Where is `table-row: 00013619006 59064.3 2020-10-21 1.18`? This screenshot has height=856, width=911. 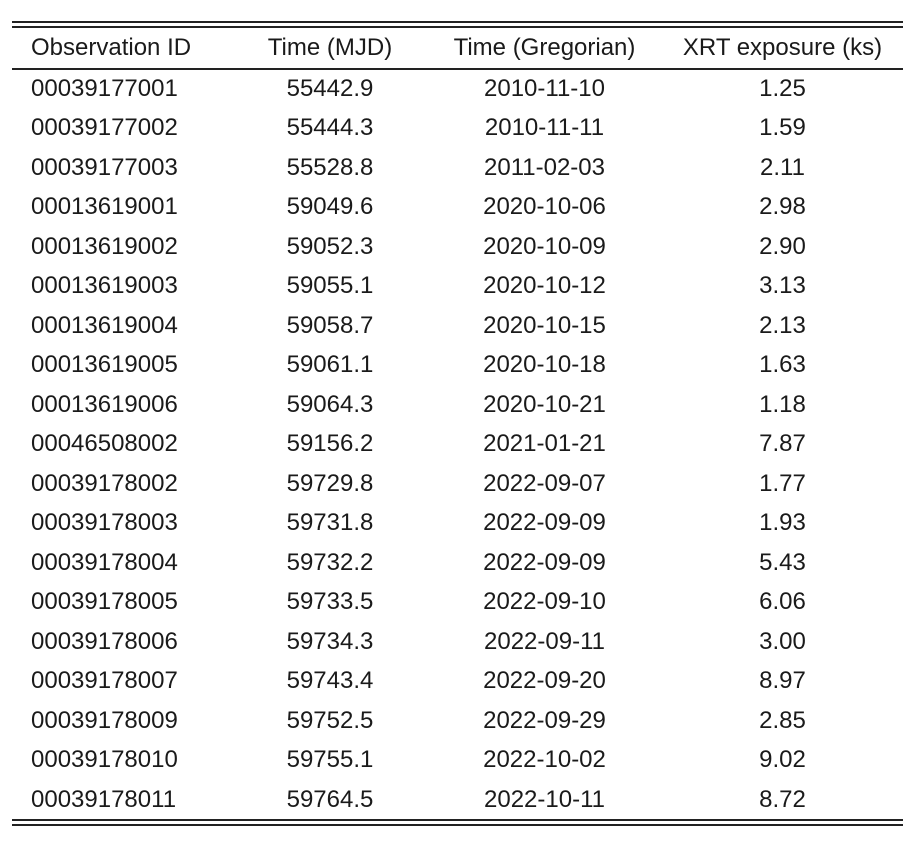 table-row: 00013619006 59064.3 2020-10-21 1.18 is located at coordinates (457, 405).